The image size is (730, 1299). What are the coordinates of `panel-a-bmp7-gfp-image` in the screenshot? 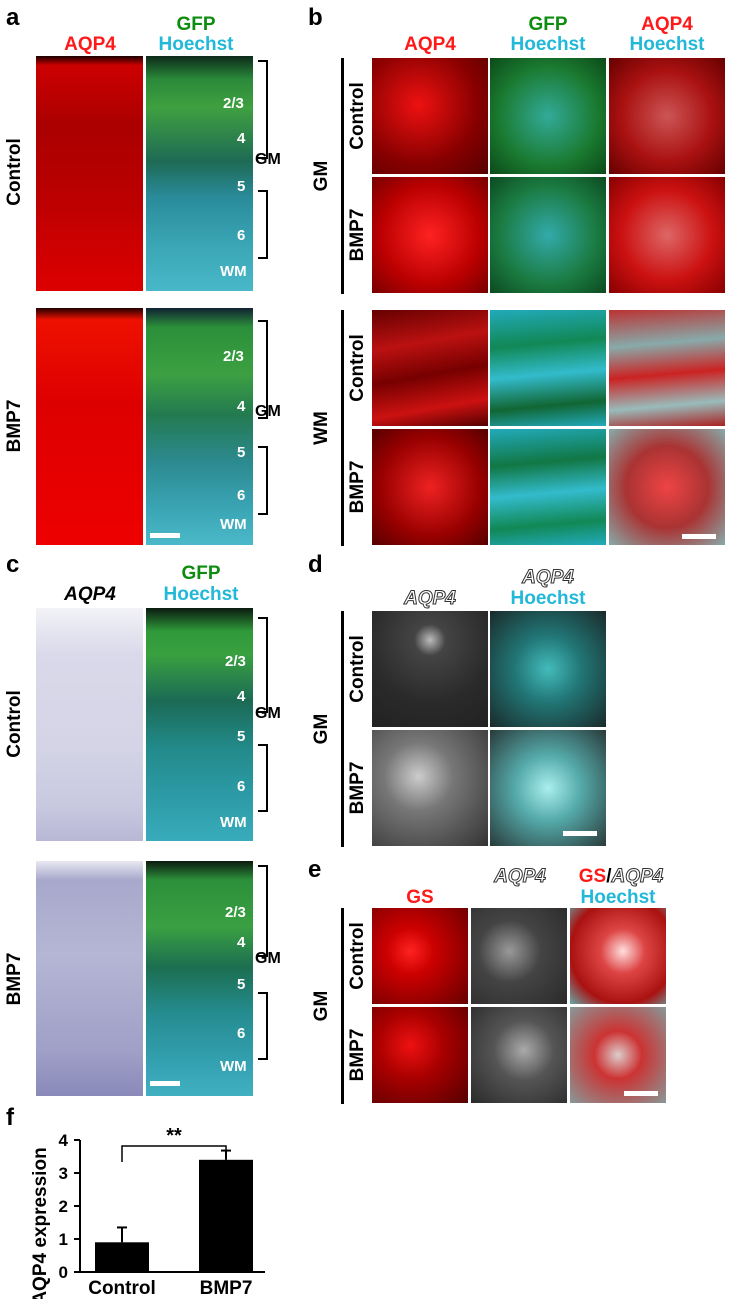 It's located at (199, 426).